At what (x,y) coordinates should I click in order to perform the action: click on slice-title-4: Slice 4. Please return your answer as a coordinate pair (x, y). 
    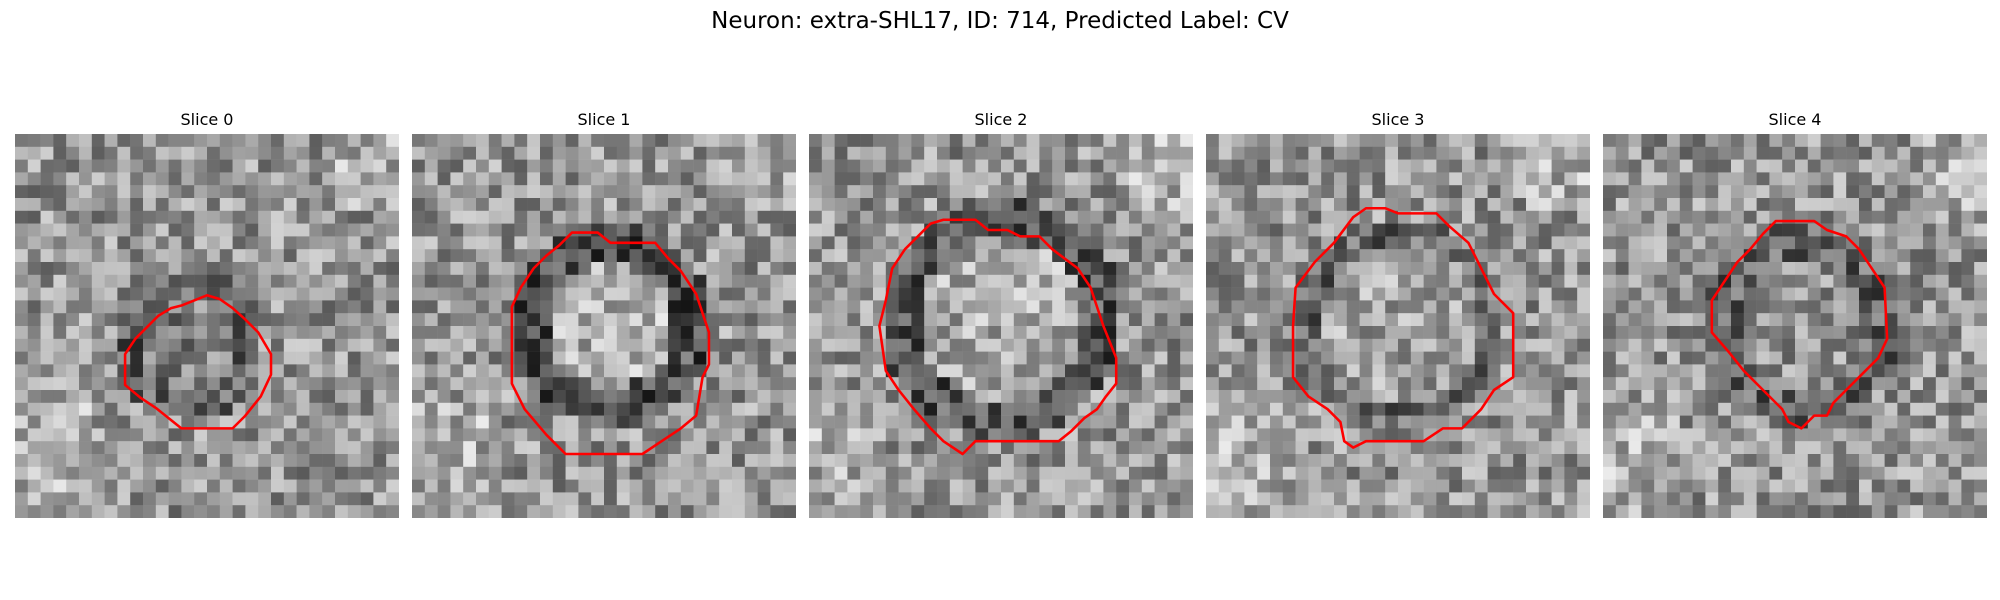
    Looking at the image, I should click on (1795, 119).